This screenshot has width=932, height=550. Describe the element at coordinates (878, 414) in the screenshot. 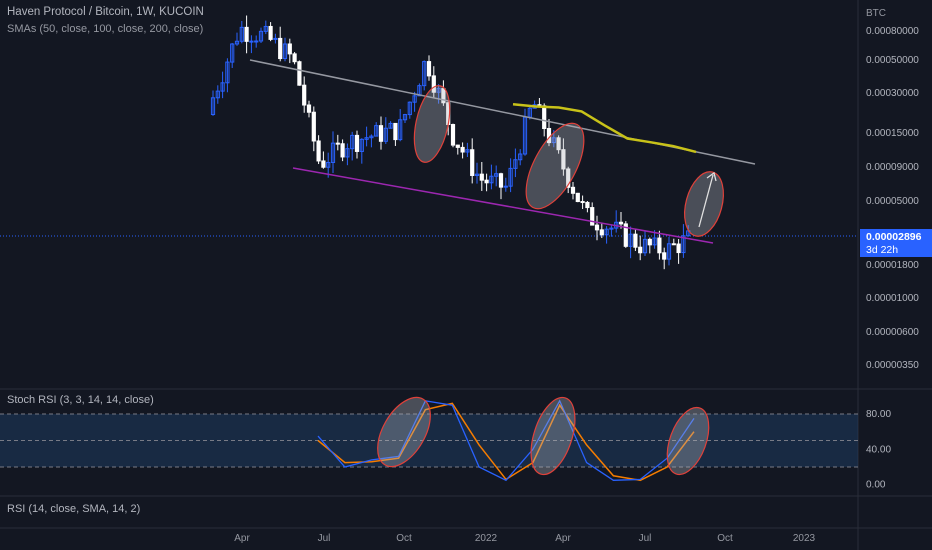

I see `stoch-tick-label: 80.00` at that location.